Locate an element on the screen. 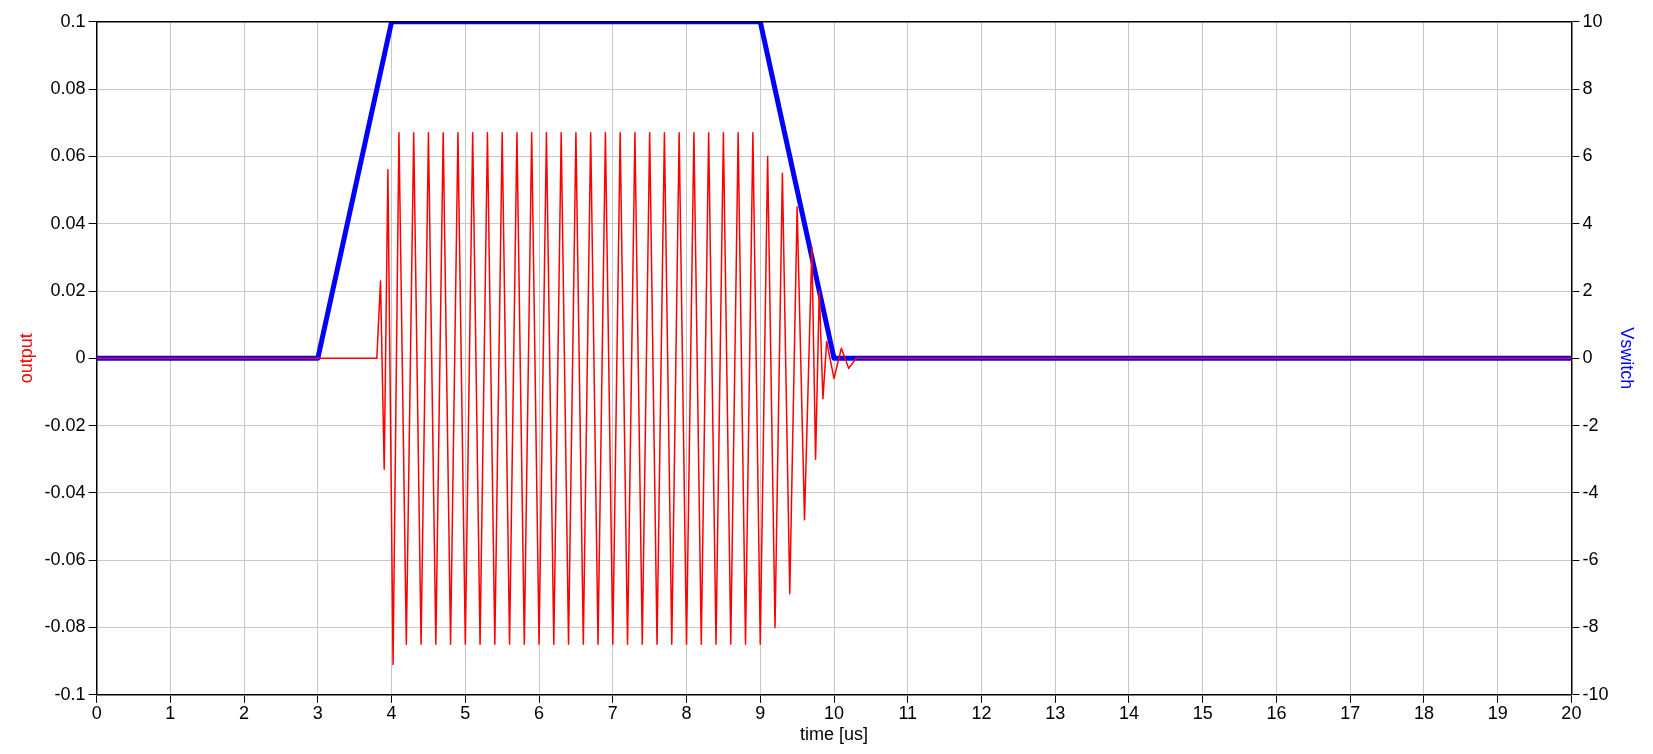 The height and width of the screenshot is (754, 1653). x-tick-label: 17 is located at coordinates (1350, 712).